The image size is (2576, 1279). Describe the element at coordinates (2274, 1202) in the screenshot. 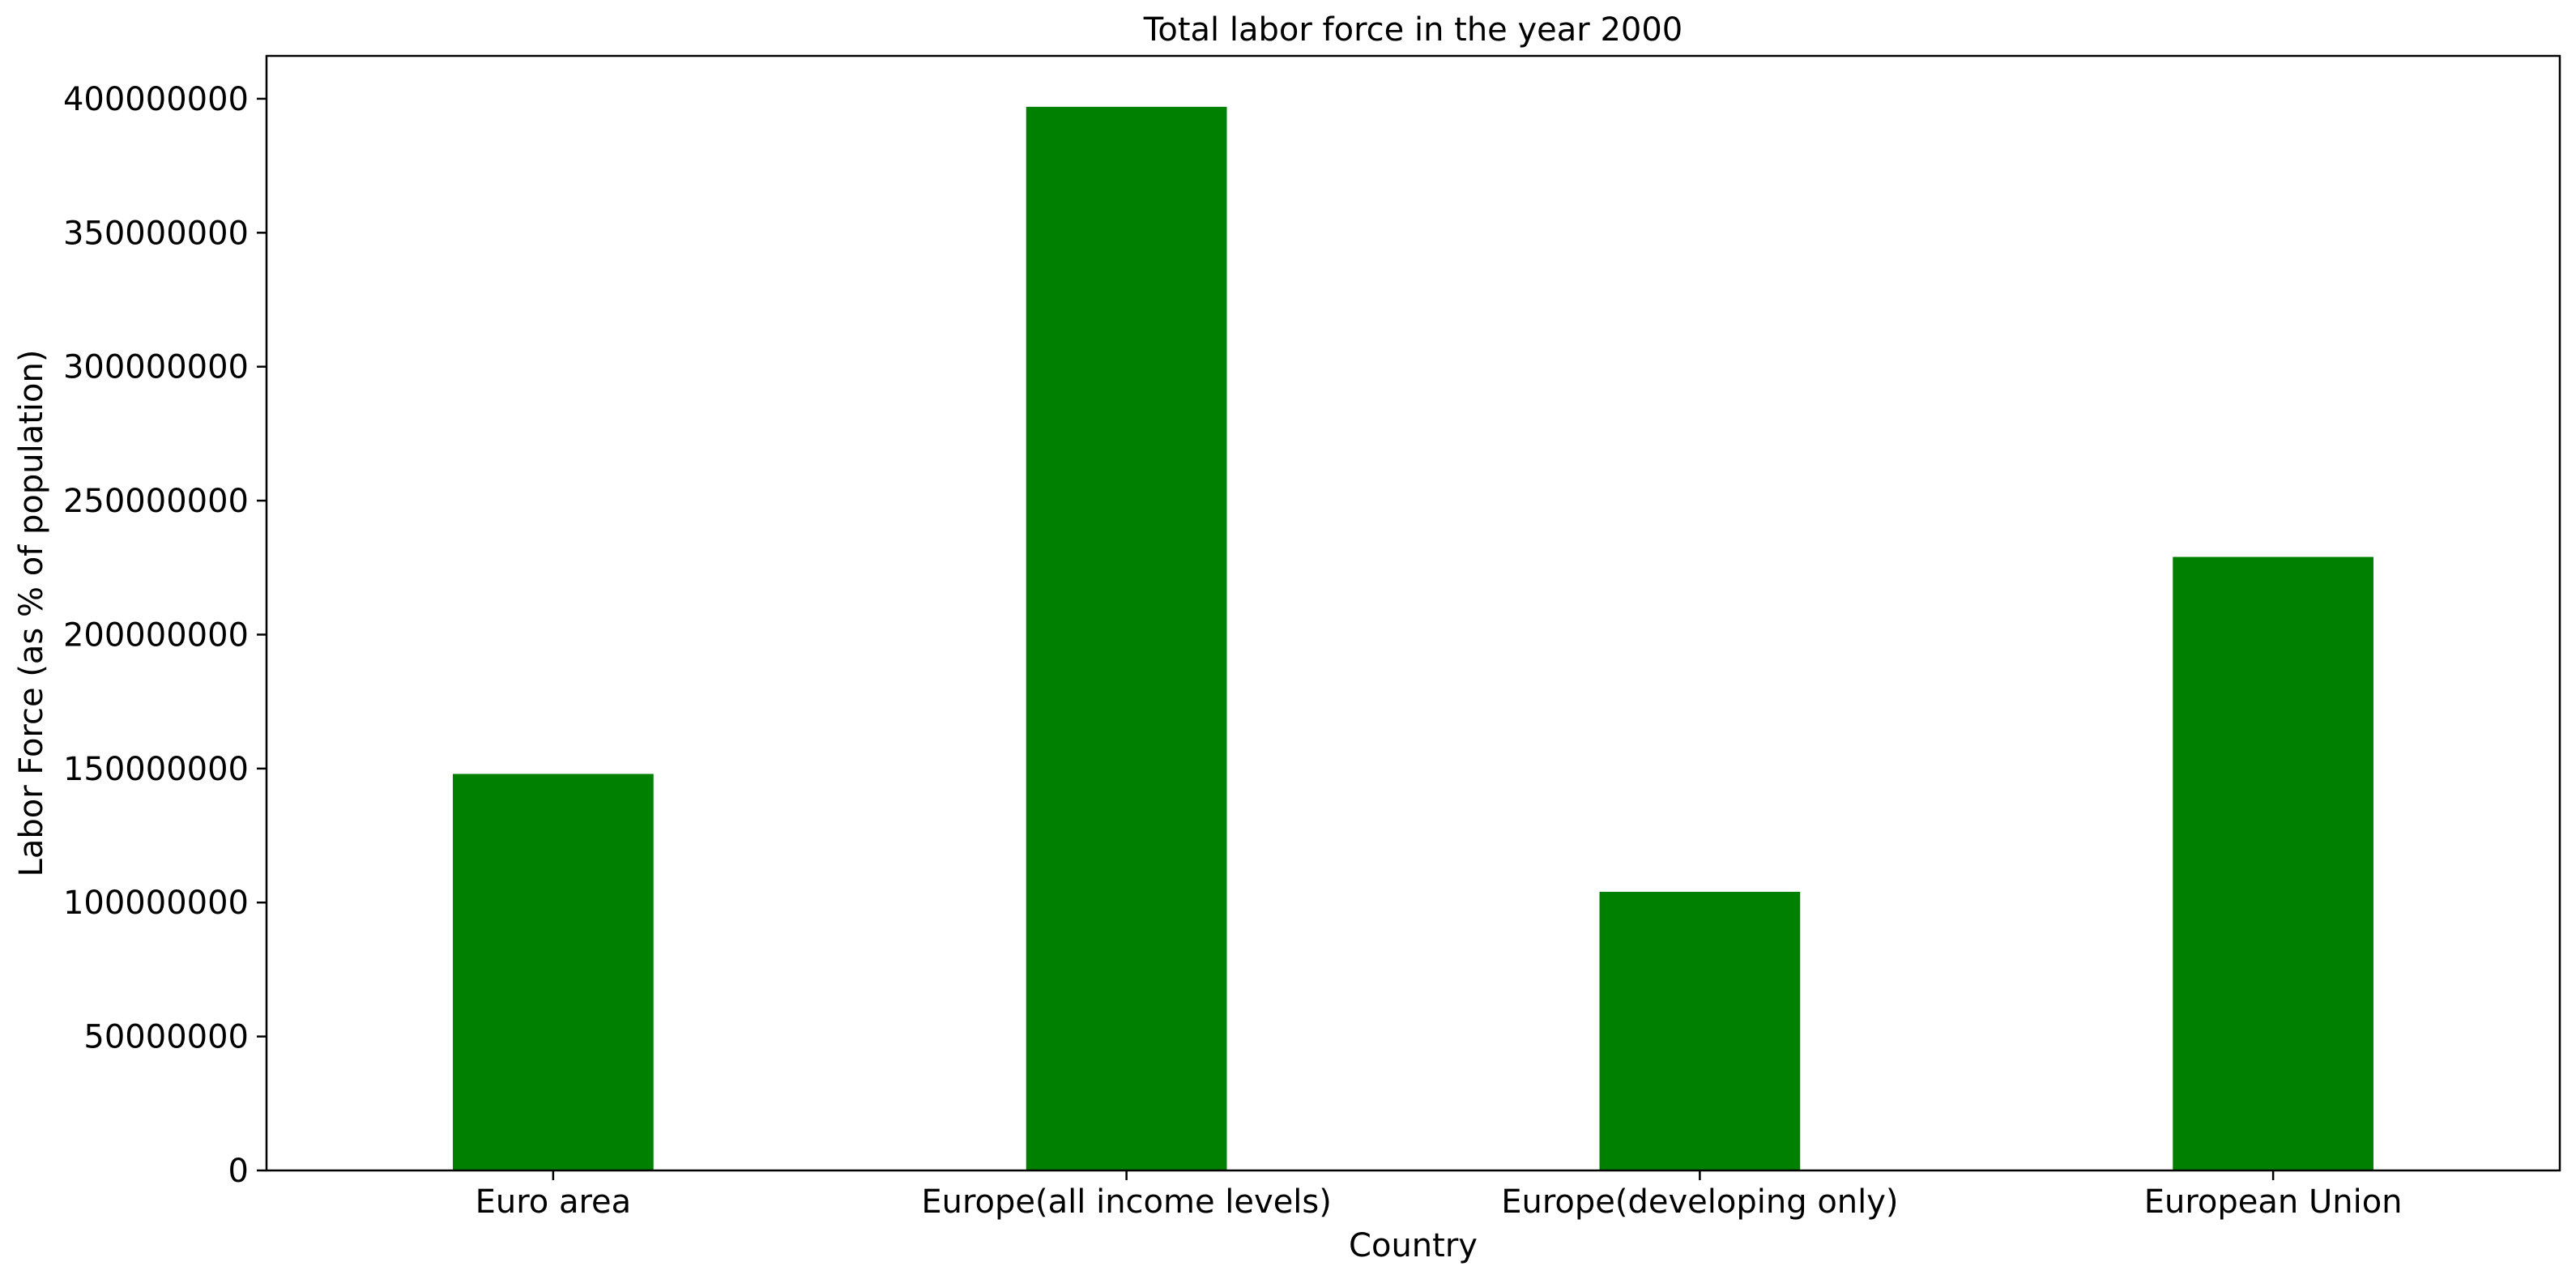

I see `x-tick-label: European Union` at that location.